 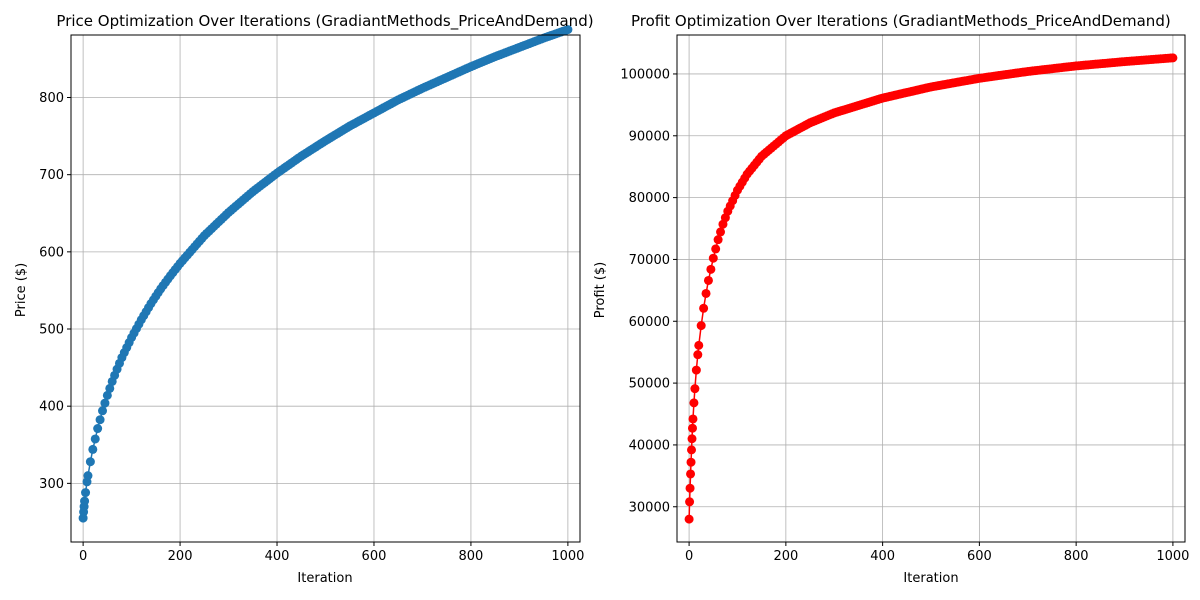 What do you see at coordinates (83, 556) in the screenshot?
I see `price-x-tick-label: 0` at bounding box center [83, 556].